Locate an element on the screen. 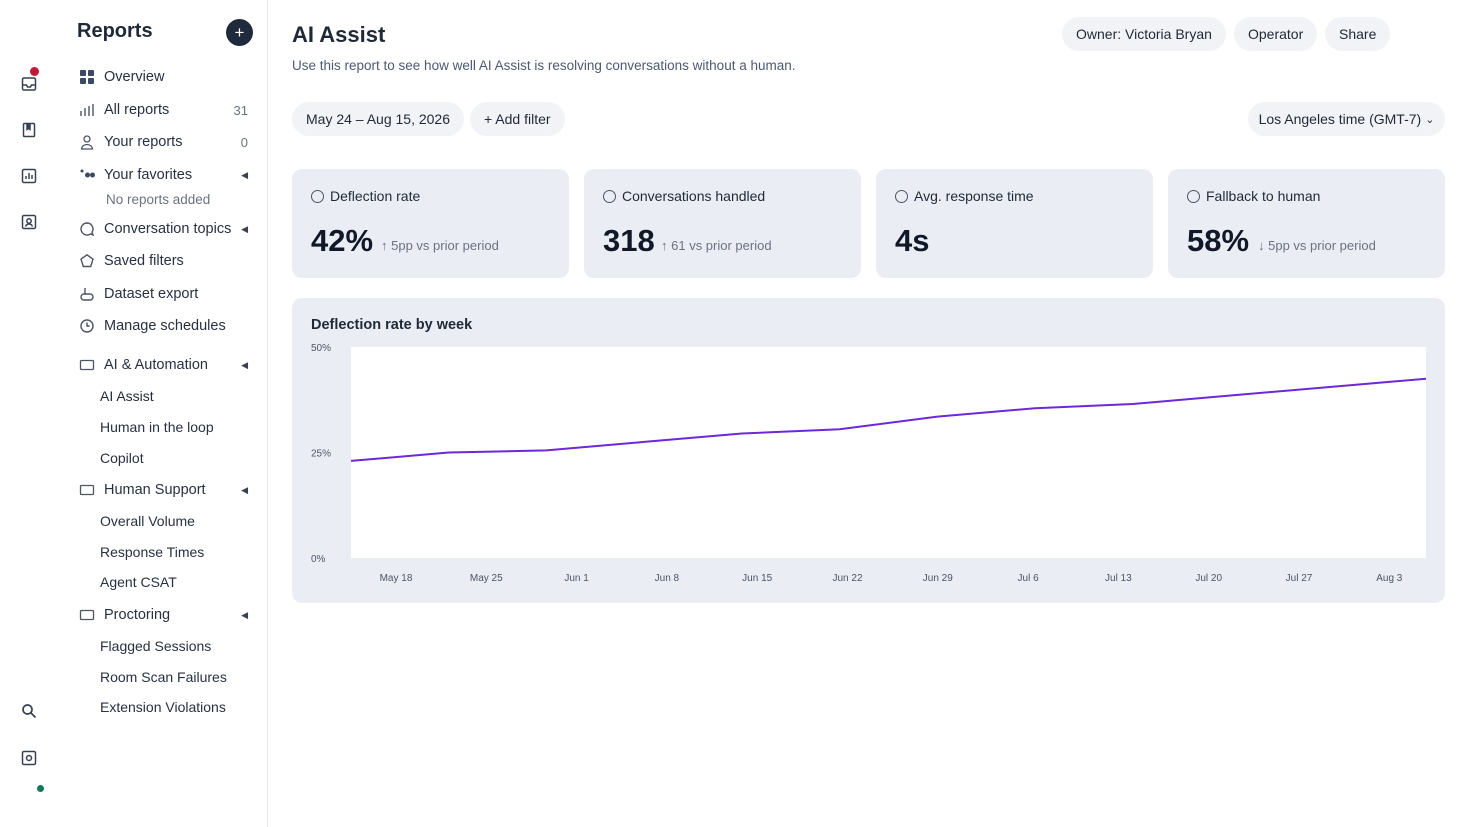  sidebar-item-overall-volume: Overall Volume is located at coordinates (147, 521).